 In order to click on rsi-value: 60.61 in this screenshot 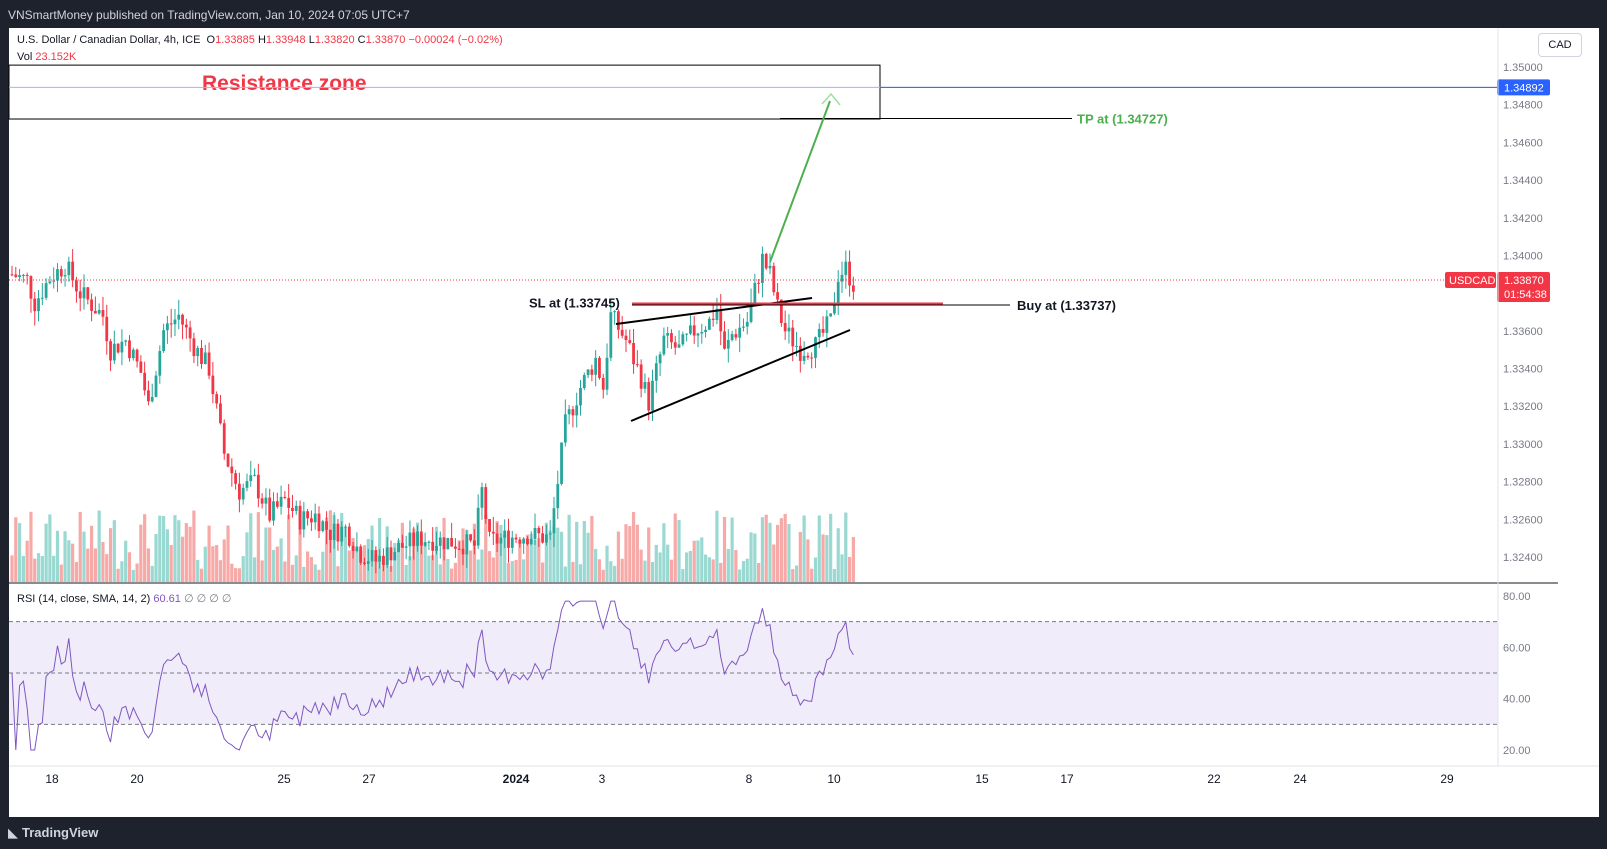, I will do `click(167, 599)`.